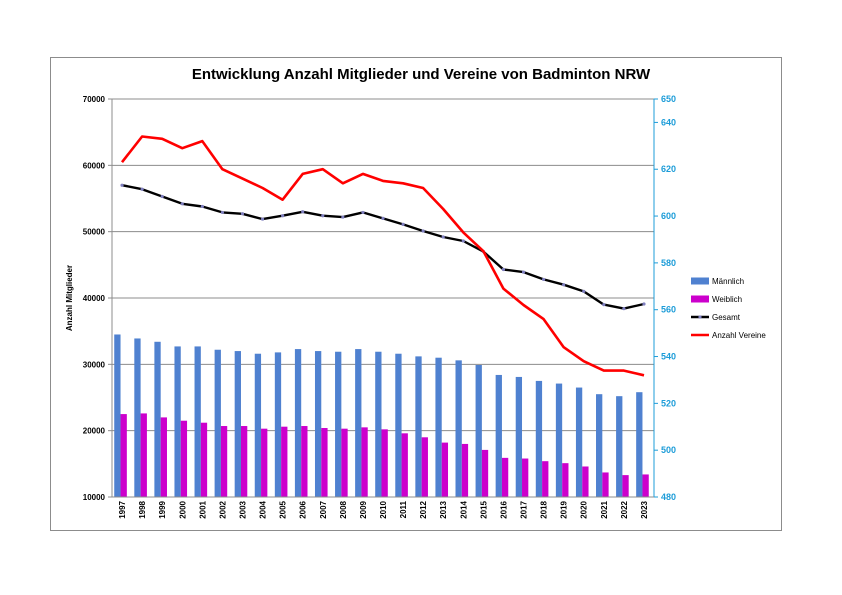 This screenshot has height=595, width=842. Describe the element at coordinates (544, 509) in the screenshot. I see `x-tick-label: 2018` at that location.